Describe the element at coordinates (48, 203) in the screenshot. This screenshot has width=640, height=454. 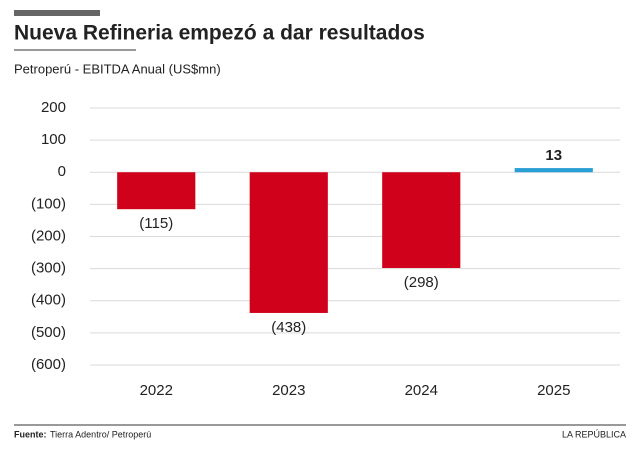
I see `y-tick-label: (100)` at that location.